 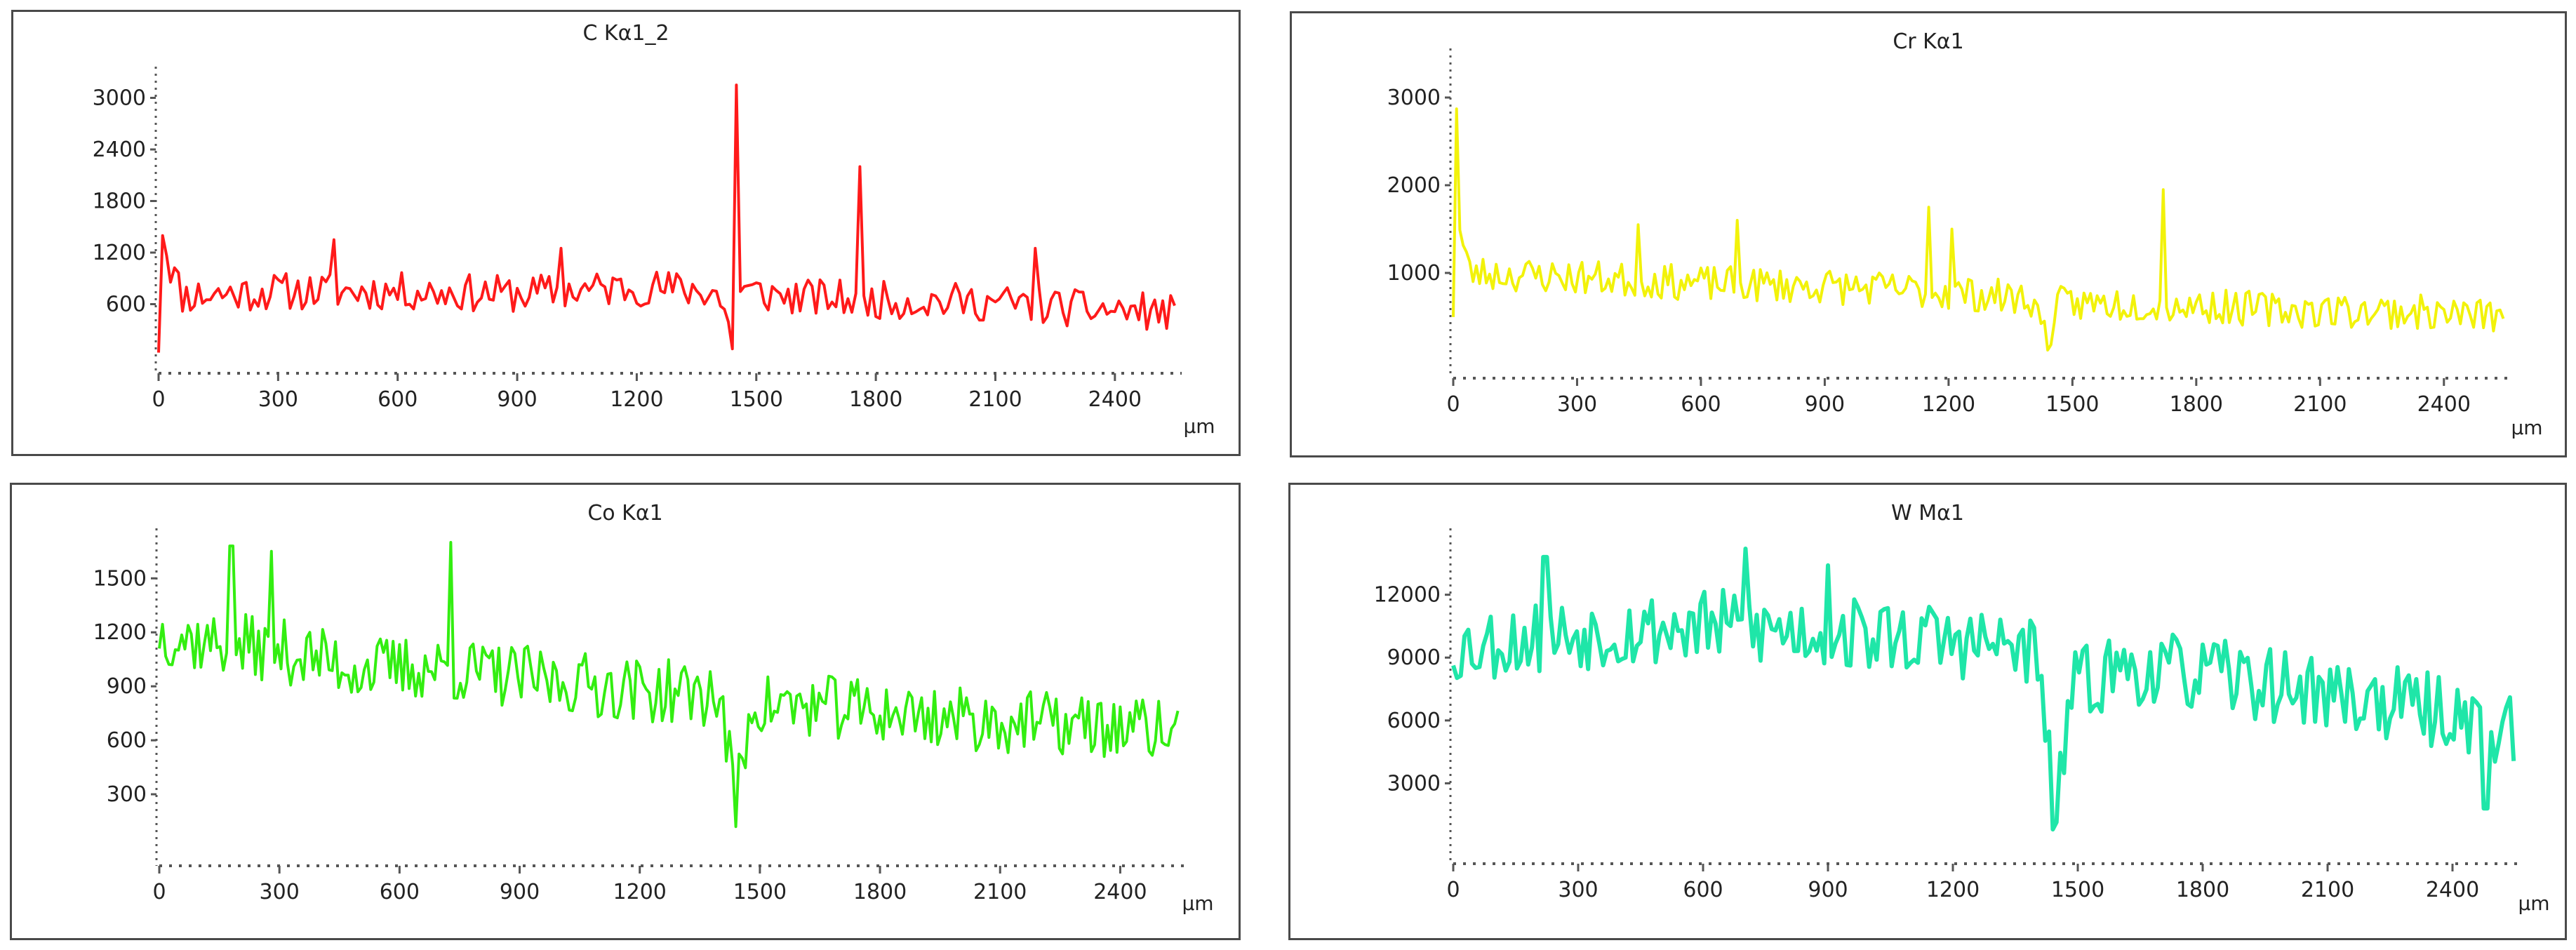 What do you see at coordinates (1978, 229) in the screenshot?
I see `series-line-cr` at bounding box center [1978, 229].